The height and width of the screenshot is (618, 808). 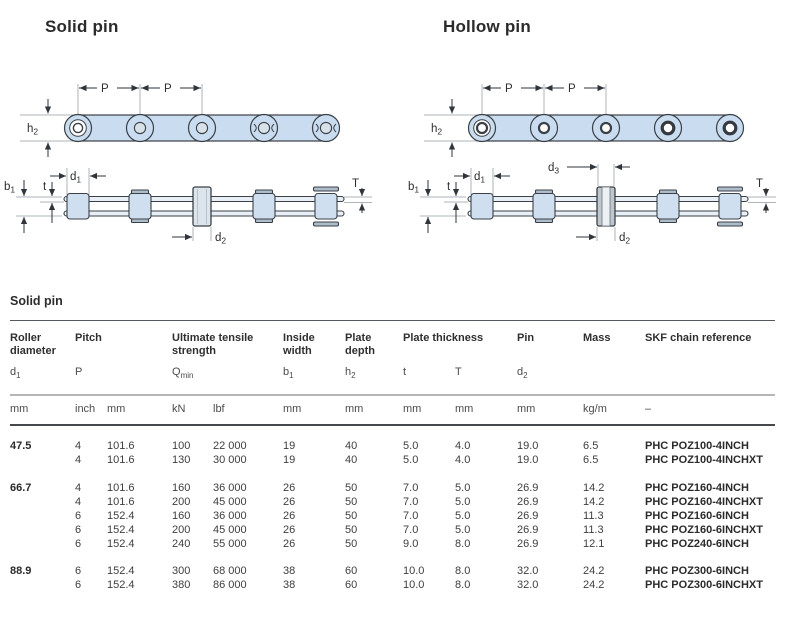 I want to click on cell-skf-reference: PHC POZ160-6INCHXT, so click(x=704, y=529).